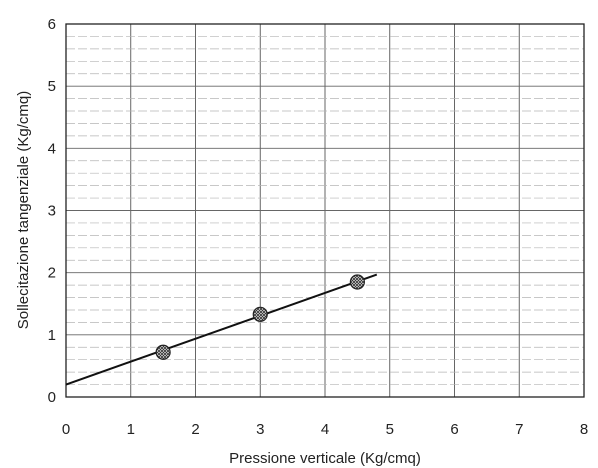 This screenshot has height=468, width=598. I want to click on y-tick-label: 5, so click(52, 86).